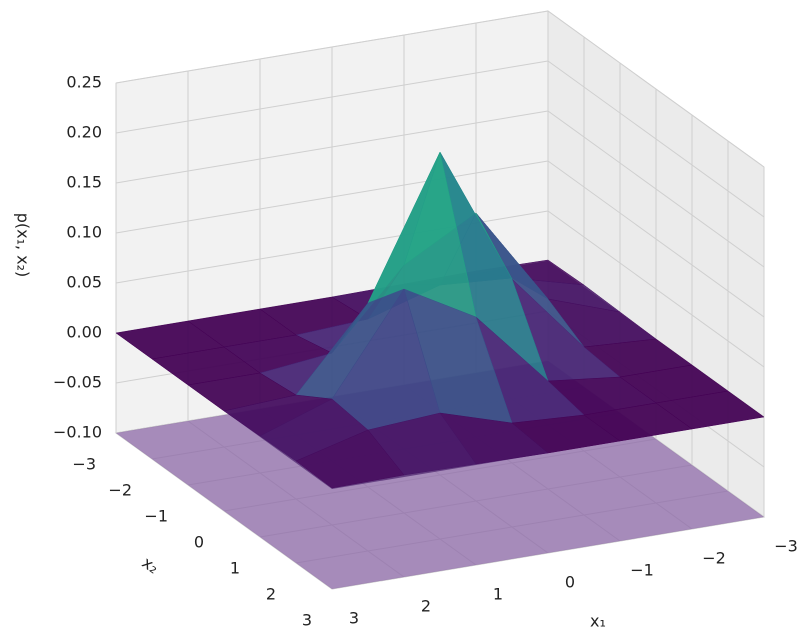  What do you see at coordinates (84, 132) in the screenshot?
I see `tick-label: 0.20` at bounding box center [84, 132].